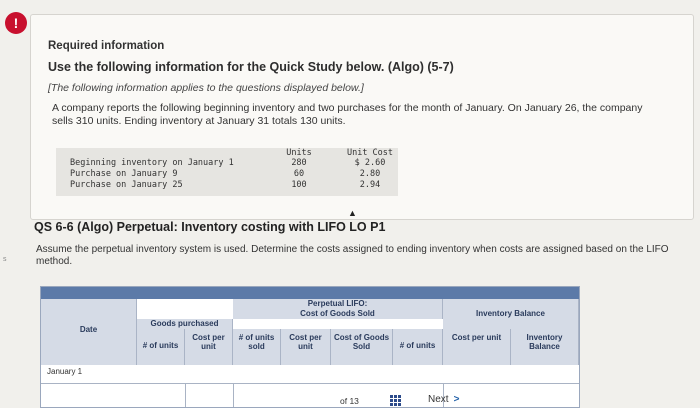 The height and width of the screenshot is (408, 700). Describe the element at coordinates (306, 347) in the screenshot. I see `header-cost-per-unit-sold: Cost per unit` at that location.